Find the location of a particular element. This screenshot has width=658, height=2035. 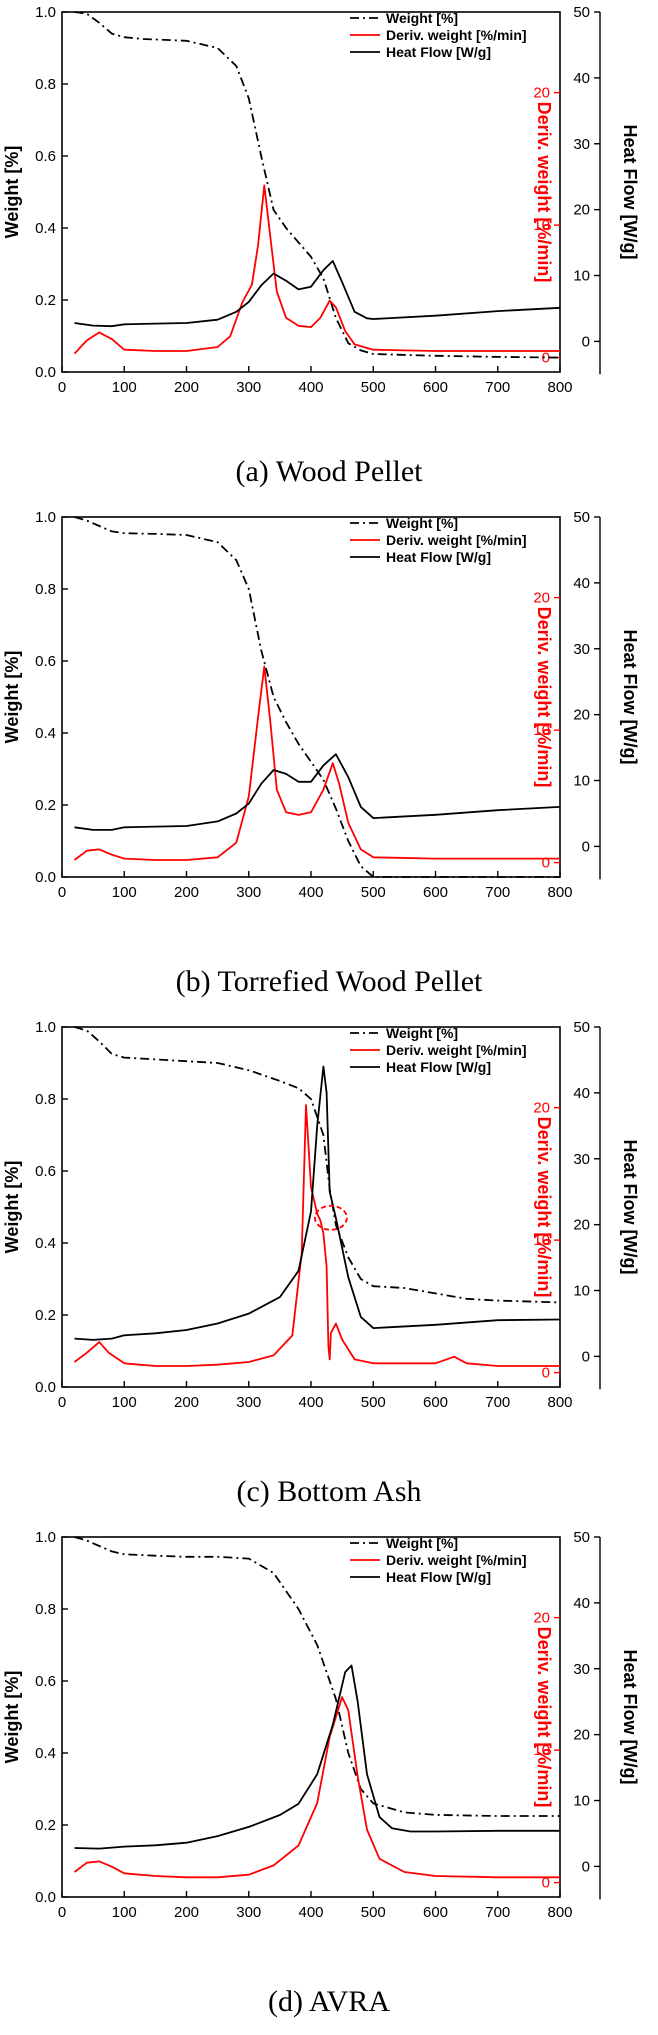

caption-d: (d) AVRA is located at coordinates (329, 2001).